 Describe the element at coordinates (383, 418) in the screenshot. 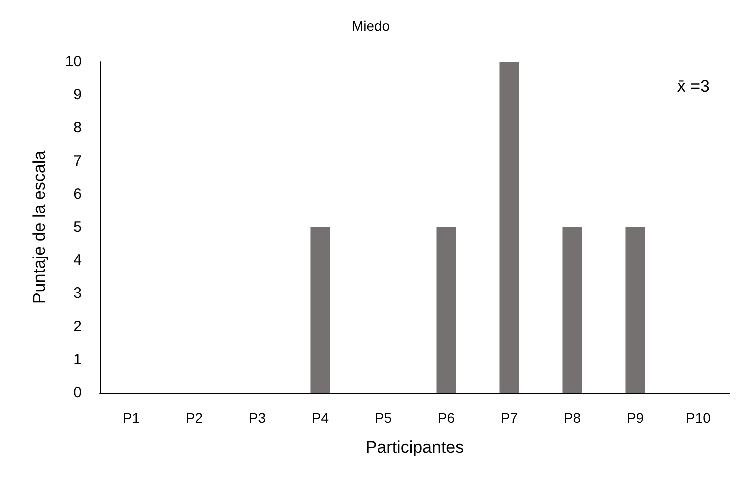

I see `x-tick-label: P5` at that location.